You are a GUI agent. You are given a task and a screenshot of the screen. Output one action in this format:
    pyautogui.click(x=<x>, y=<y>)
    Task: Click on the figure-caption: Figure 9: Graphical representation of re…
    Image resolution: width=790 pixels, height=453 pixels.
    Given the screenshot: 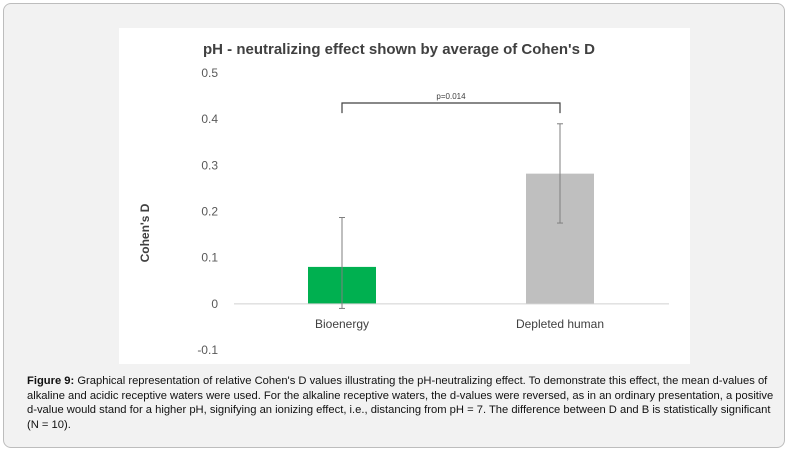 What is the action you would take?
    pyautogui.click(x=402, y=403)
    